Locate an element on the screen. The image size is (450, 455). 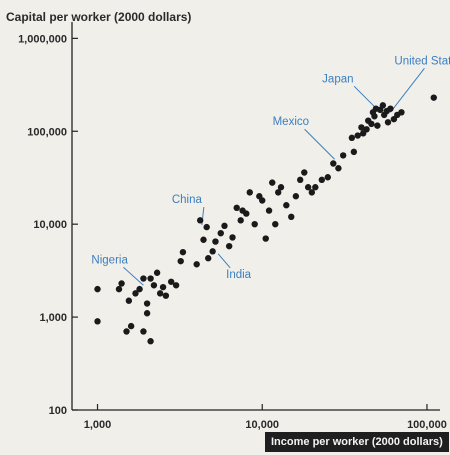
x-tick-label: 1,000 is located at coordinates (98, 425).